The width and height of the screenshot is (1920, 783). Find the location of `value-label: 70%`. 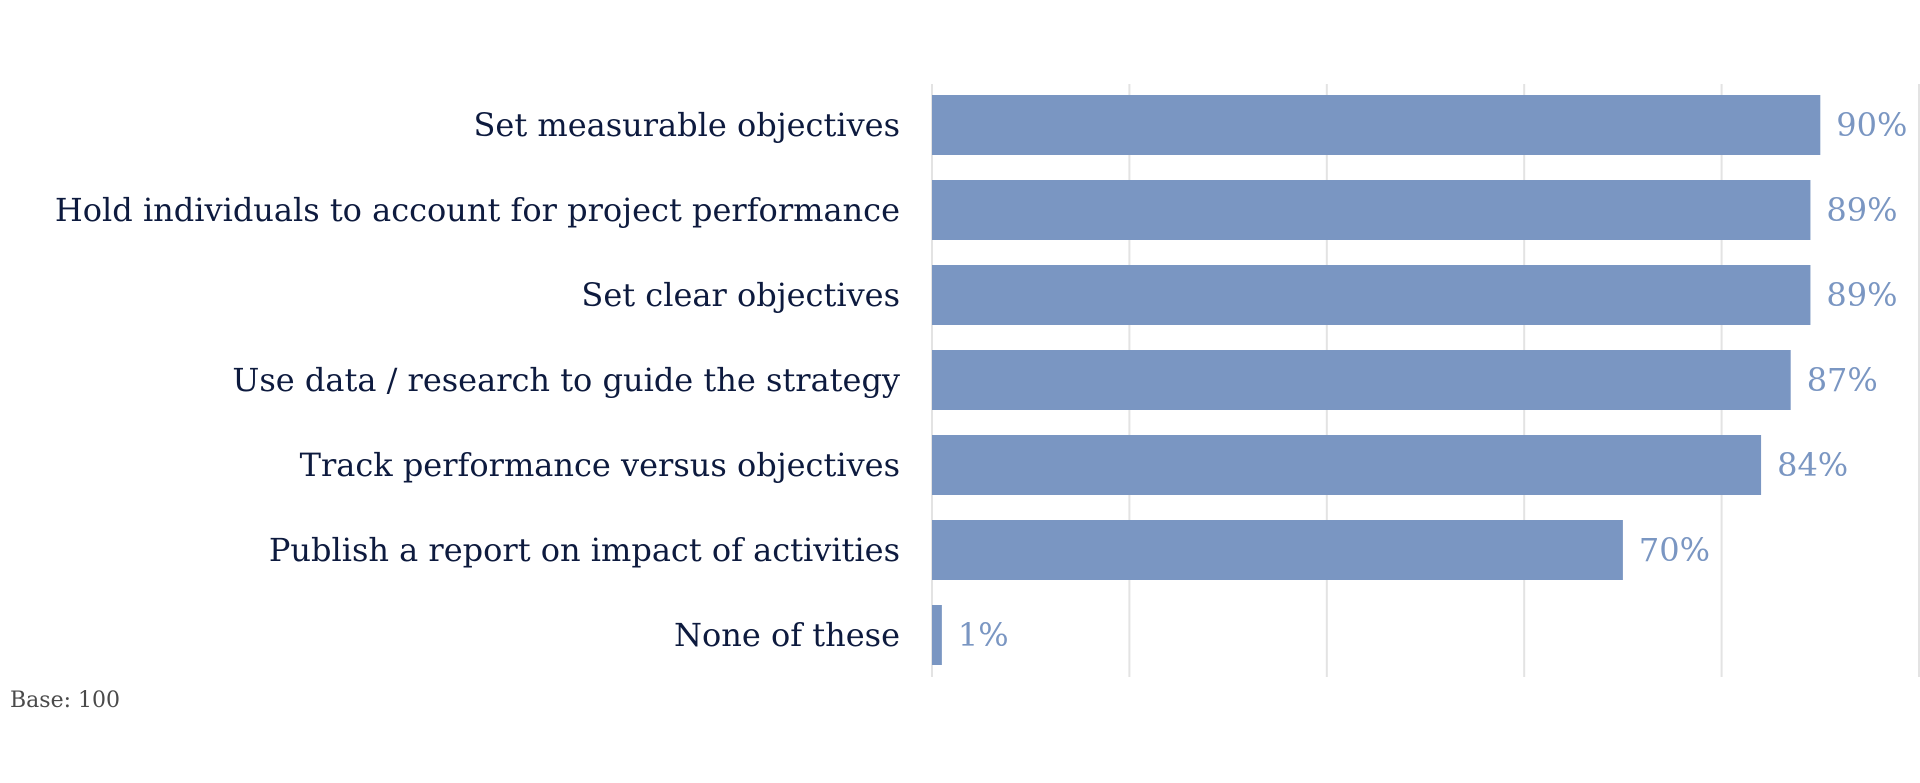

value-label: 70% is located at coordinates (1674, 550).